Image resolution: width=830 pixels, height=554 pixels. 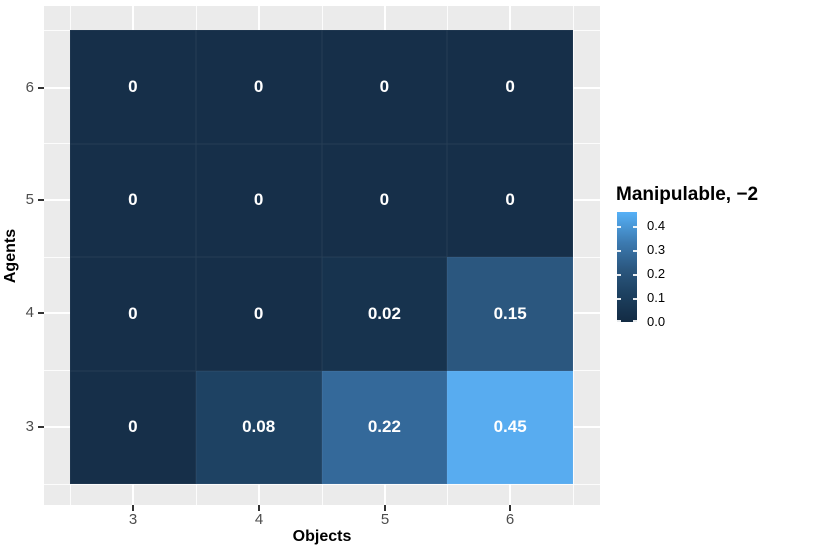 I want to click on y-tick-label: 6, so click(x=29, y=87).